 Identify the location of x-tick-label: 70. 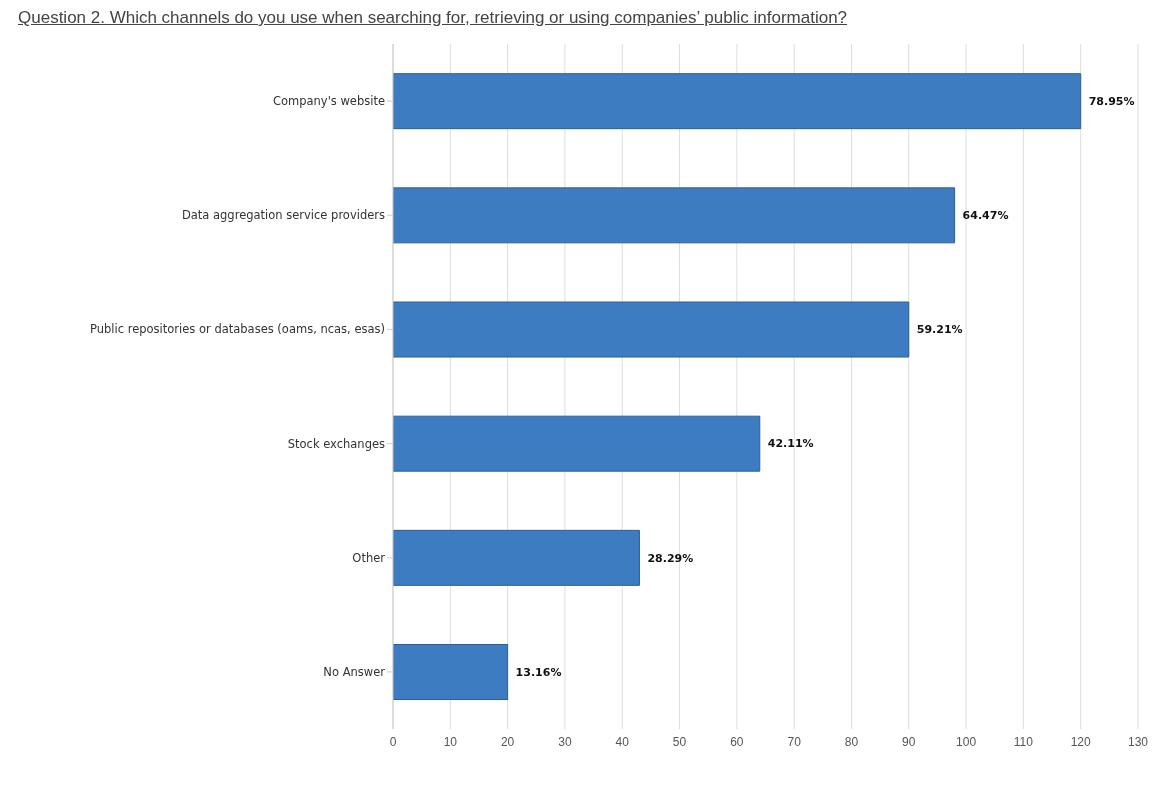
(794, 741).